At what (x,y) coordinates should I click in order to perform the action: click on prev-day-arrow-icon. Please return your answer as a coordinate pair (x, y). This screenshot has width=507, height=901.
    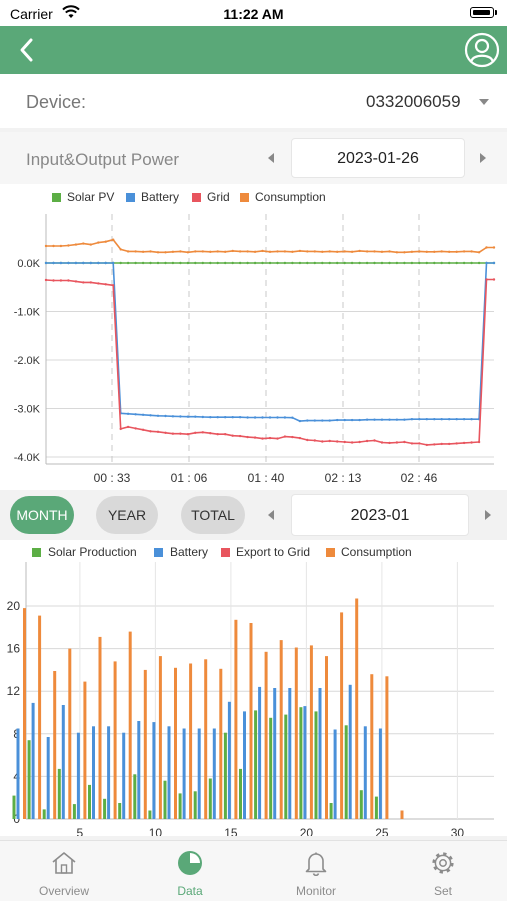
    Looking at the image, I should click on (271, 158).